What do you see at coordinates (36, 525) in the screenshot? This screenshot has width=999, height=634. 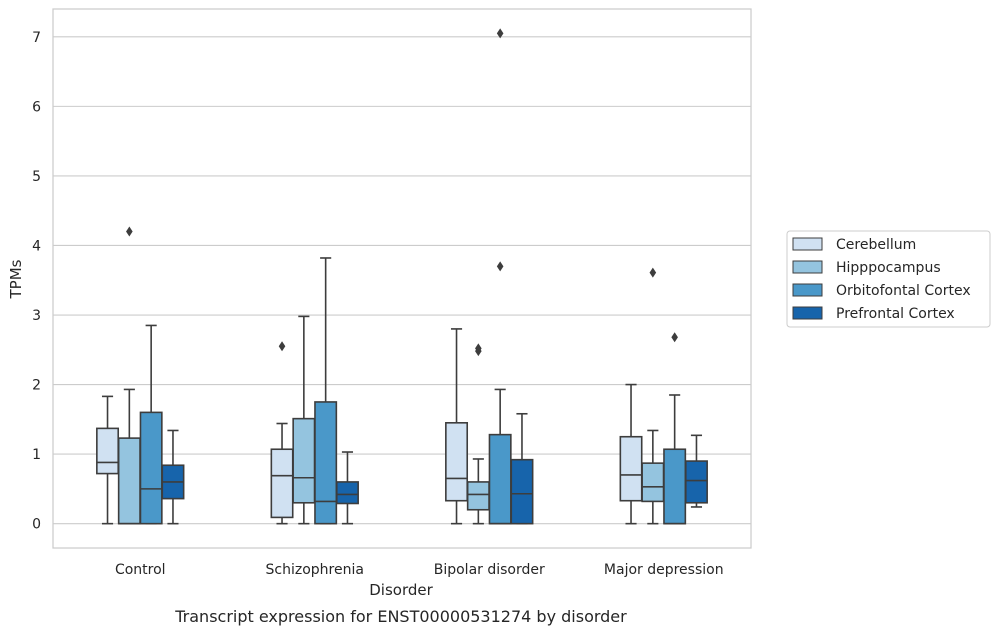 I see `y-tick-label: 0` at bounding box center [36, 525].